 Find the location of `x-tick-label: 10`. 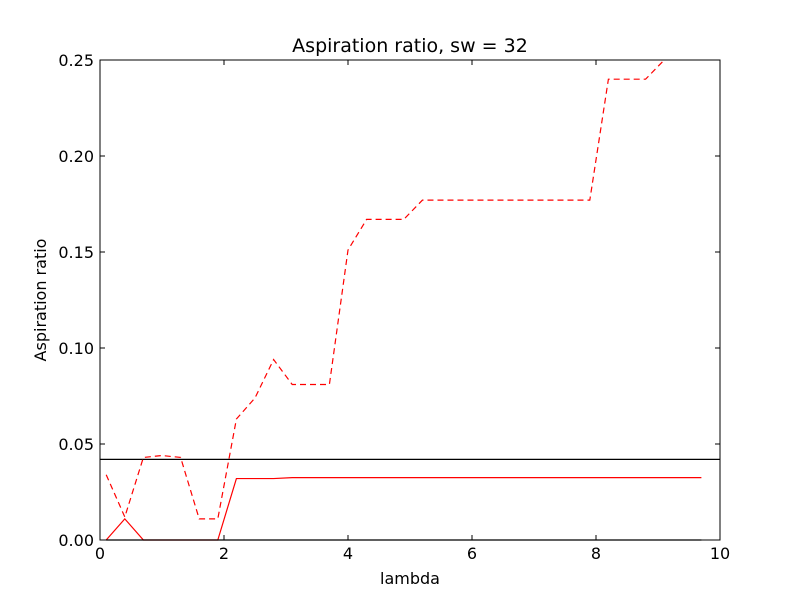

x-tick-label: 10 is located at coordinates (720, 553).